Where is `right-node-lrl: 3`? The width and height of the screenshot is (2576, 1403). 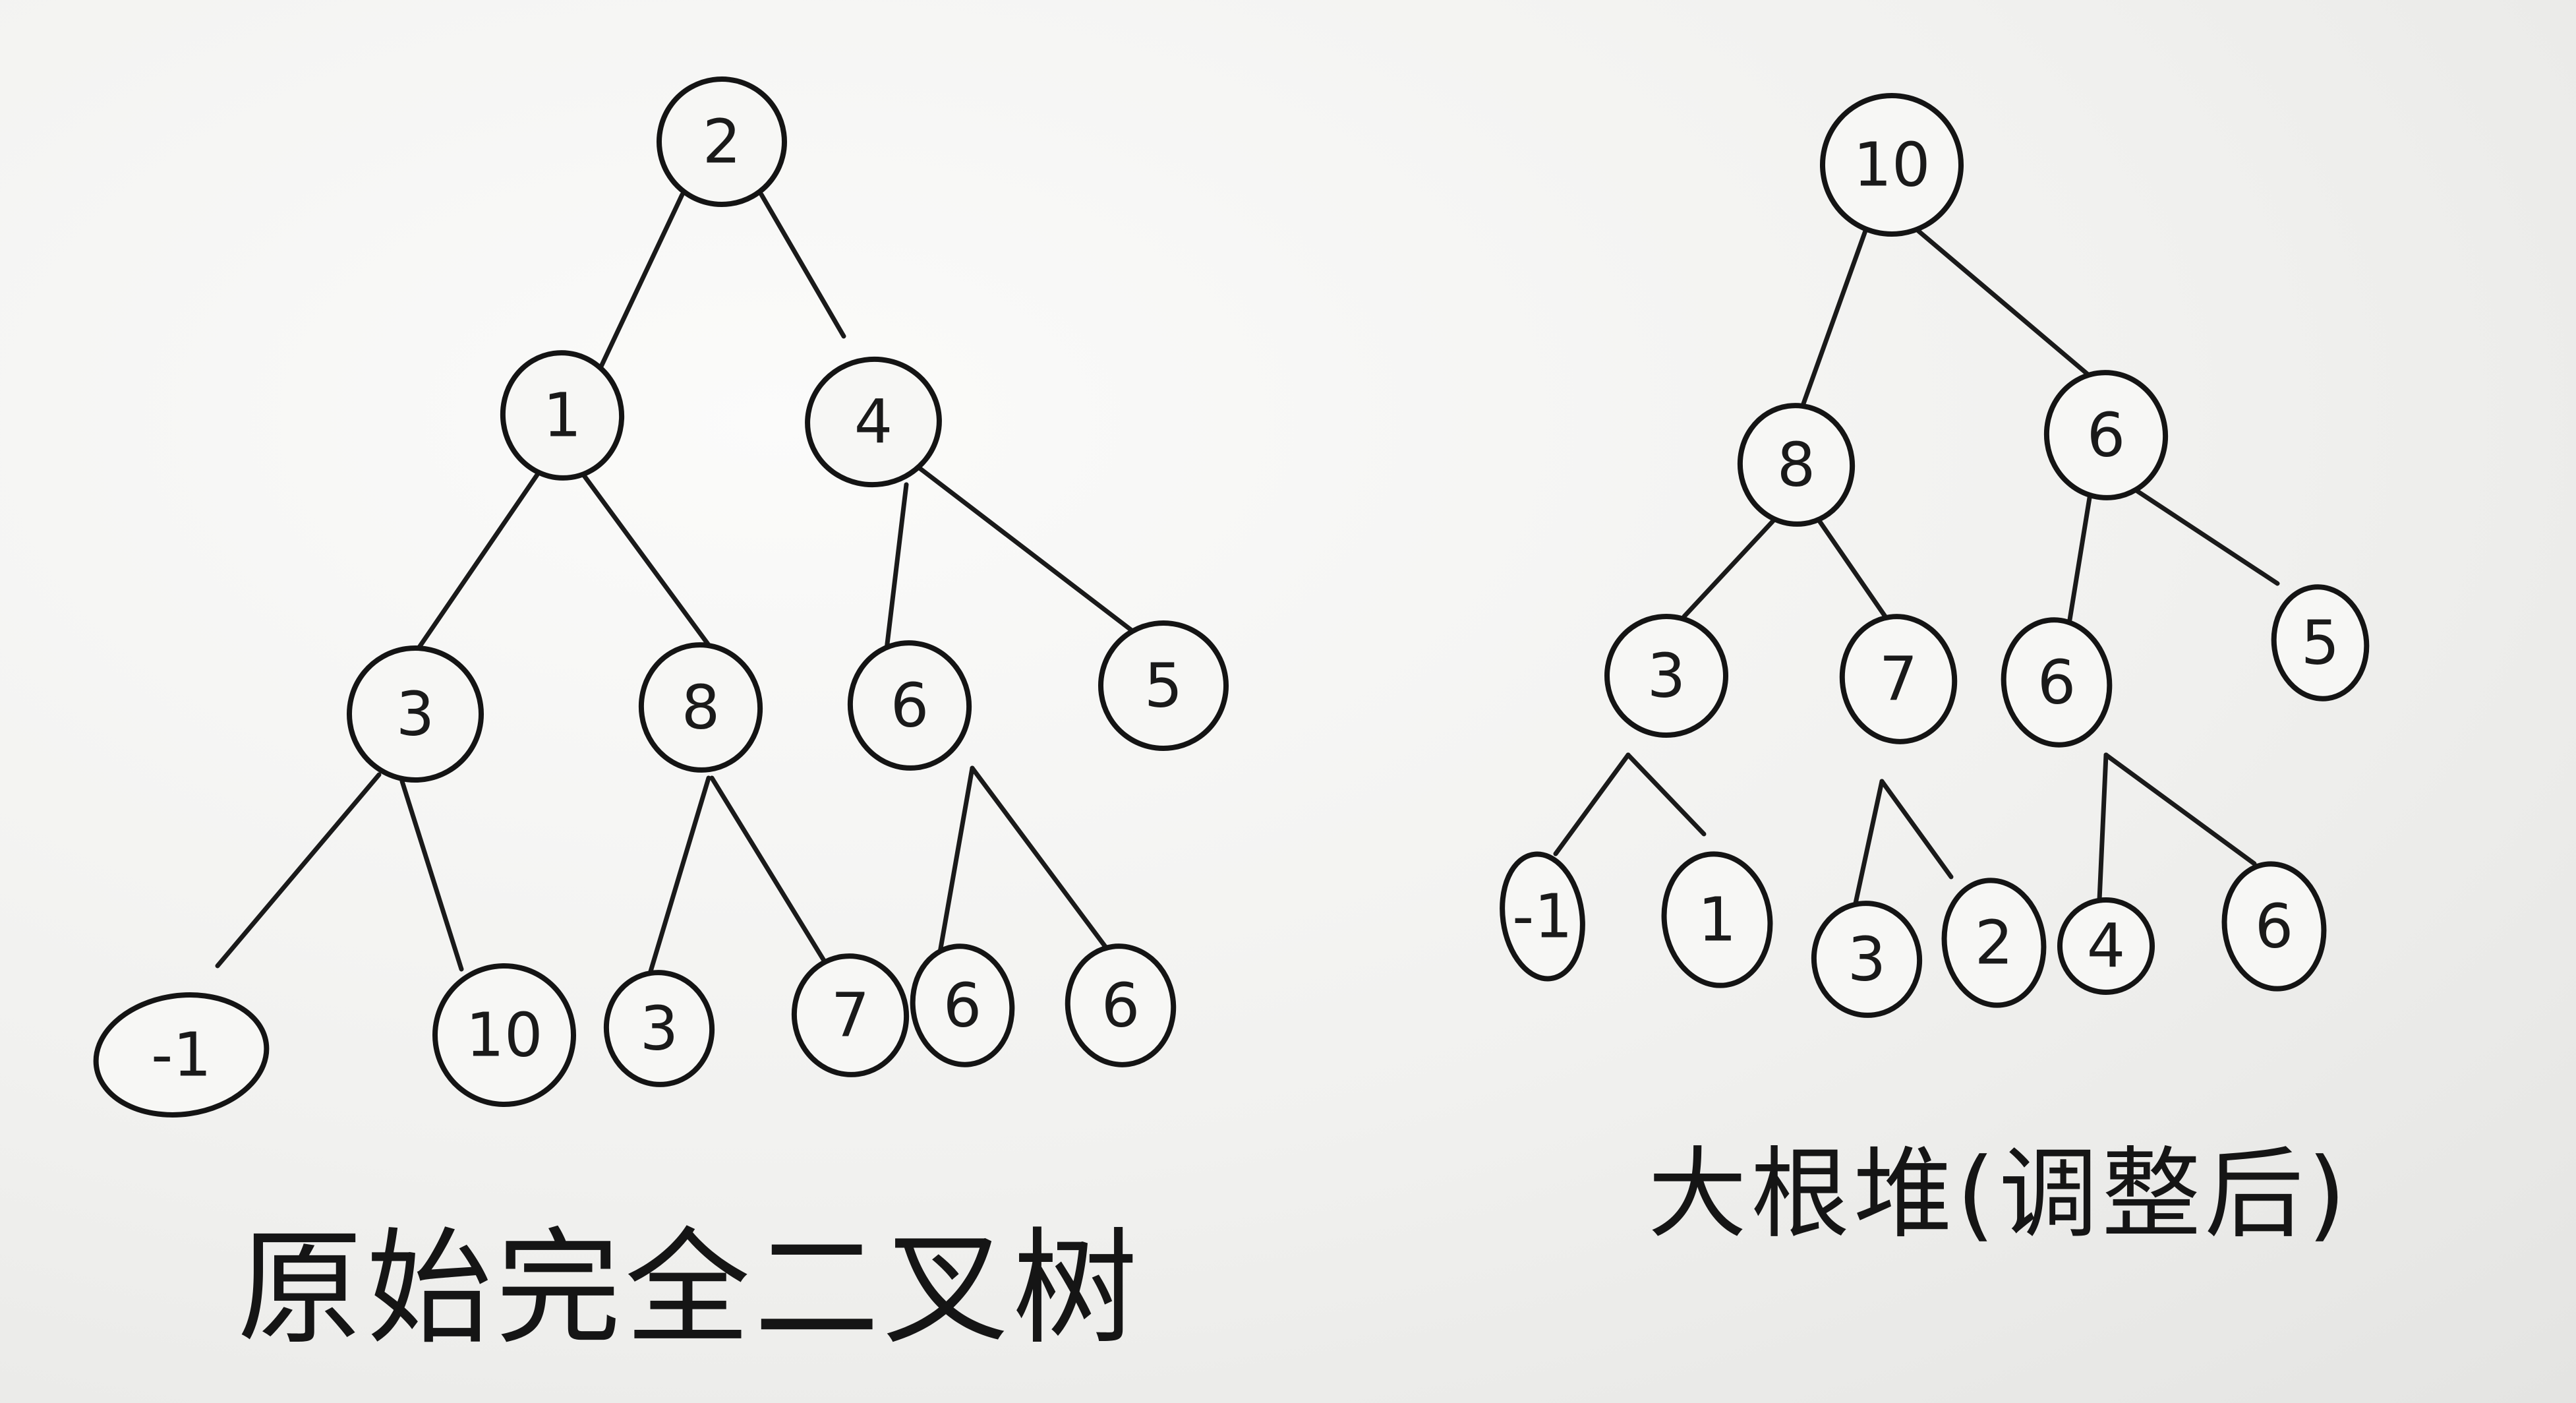
right-node-lrl: 3 is located at coordinates (1867, 959).